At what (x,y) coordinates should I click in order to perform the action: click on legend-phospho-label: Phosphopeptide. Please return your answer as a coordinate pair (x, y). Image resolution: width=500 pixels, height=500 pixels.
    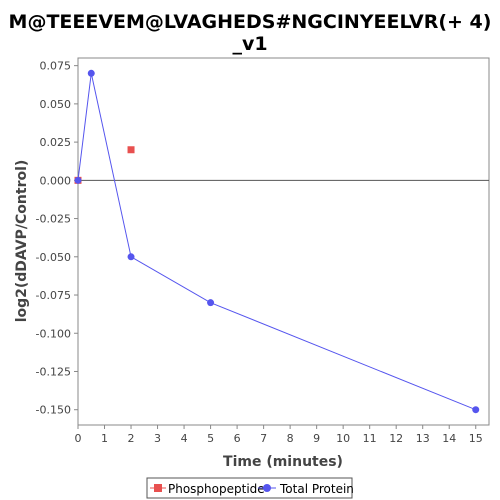
    Looking at the image, I should click on (216, 489).